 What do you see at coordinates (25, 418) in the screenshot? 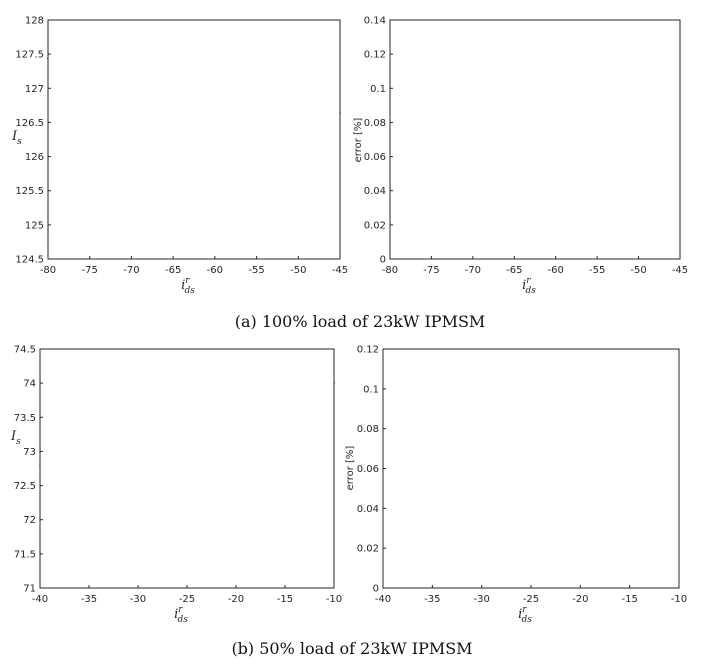
I see `y-tick-label: 73.5` at bounding box center [25, 418].